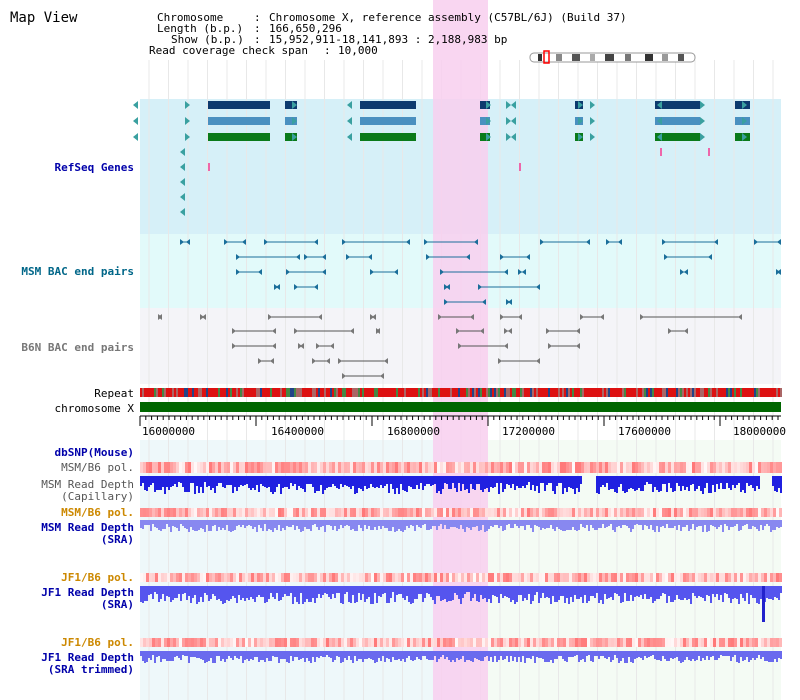 This screenshot has height=700, width=800. I want to click on refseq-marker, so click(661, 152).